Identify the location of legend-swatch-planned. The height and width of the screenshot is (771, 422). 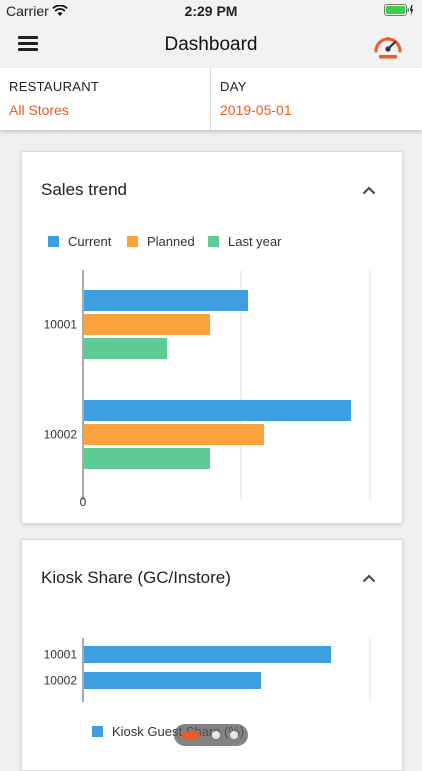
(132, 241).